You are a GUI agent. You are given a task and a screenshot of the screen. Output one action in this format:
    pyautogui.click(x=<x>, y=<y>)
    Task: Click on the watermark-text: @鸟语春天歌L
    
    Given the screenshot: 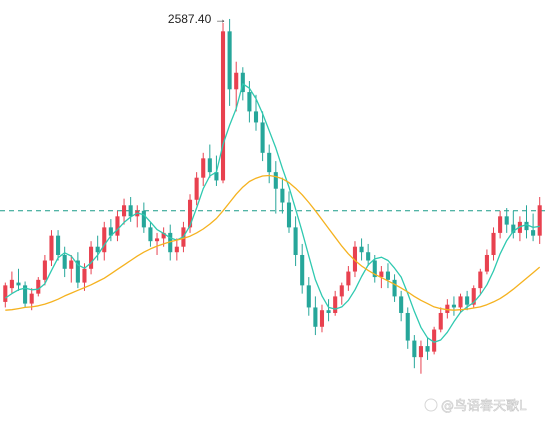 What is the action you would take?
    pyautogui.click(x=484, y=406)
    